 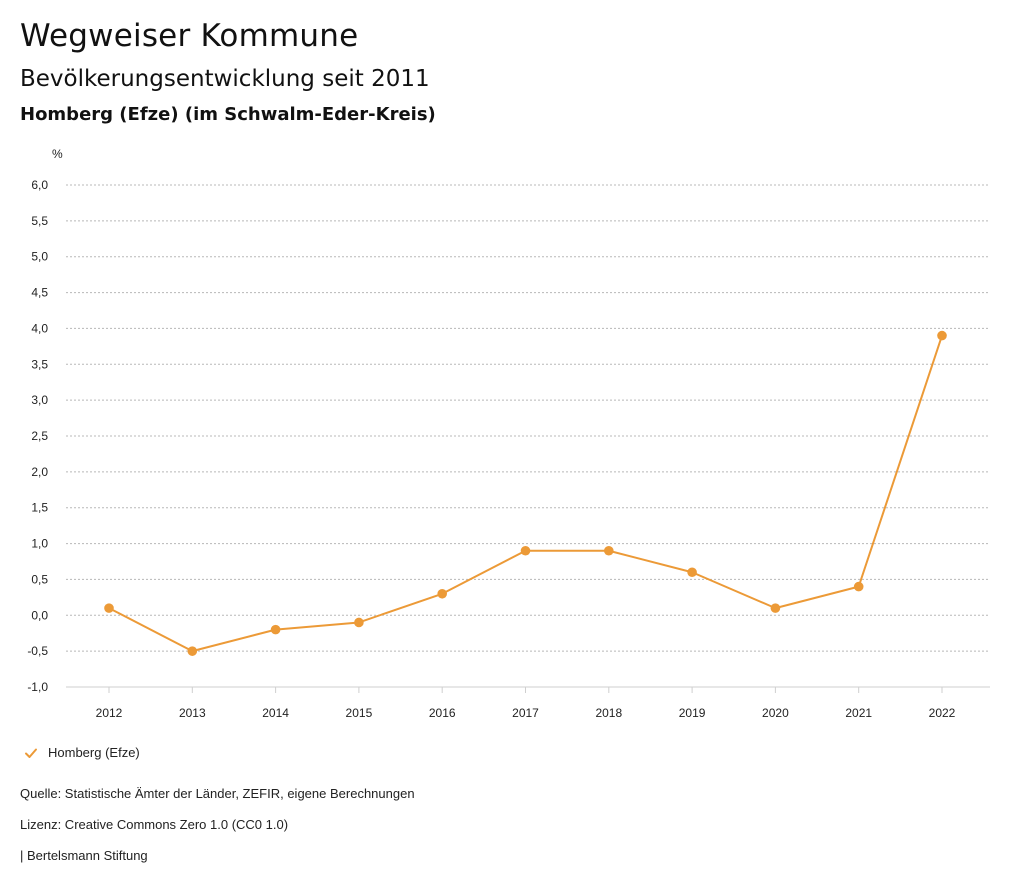 What do you see at coordinates (39, 257) in the screenshot?
I see `y-tick-label: 5,0` at bounding box center [39, 257].